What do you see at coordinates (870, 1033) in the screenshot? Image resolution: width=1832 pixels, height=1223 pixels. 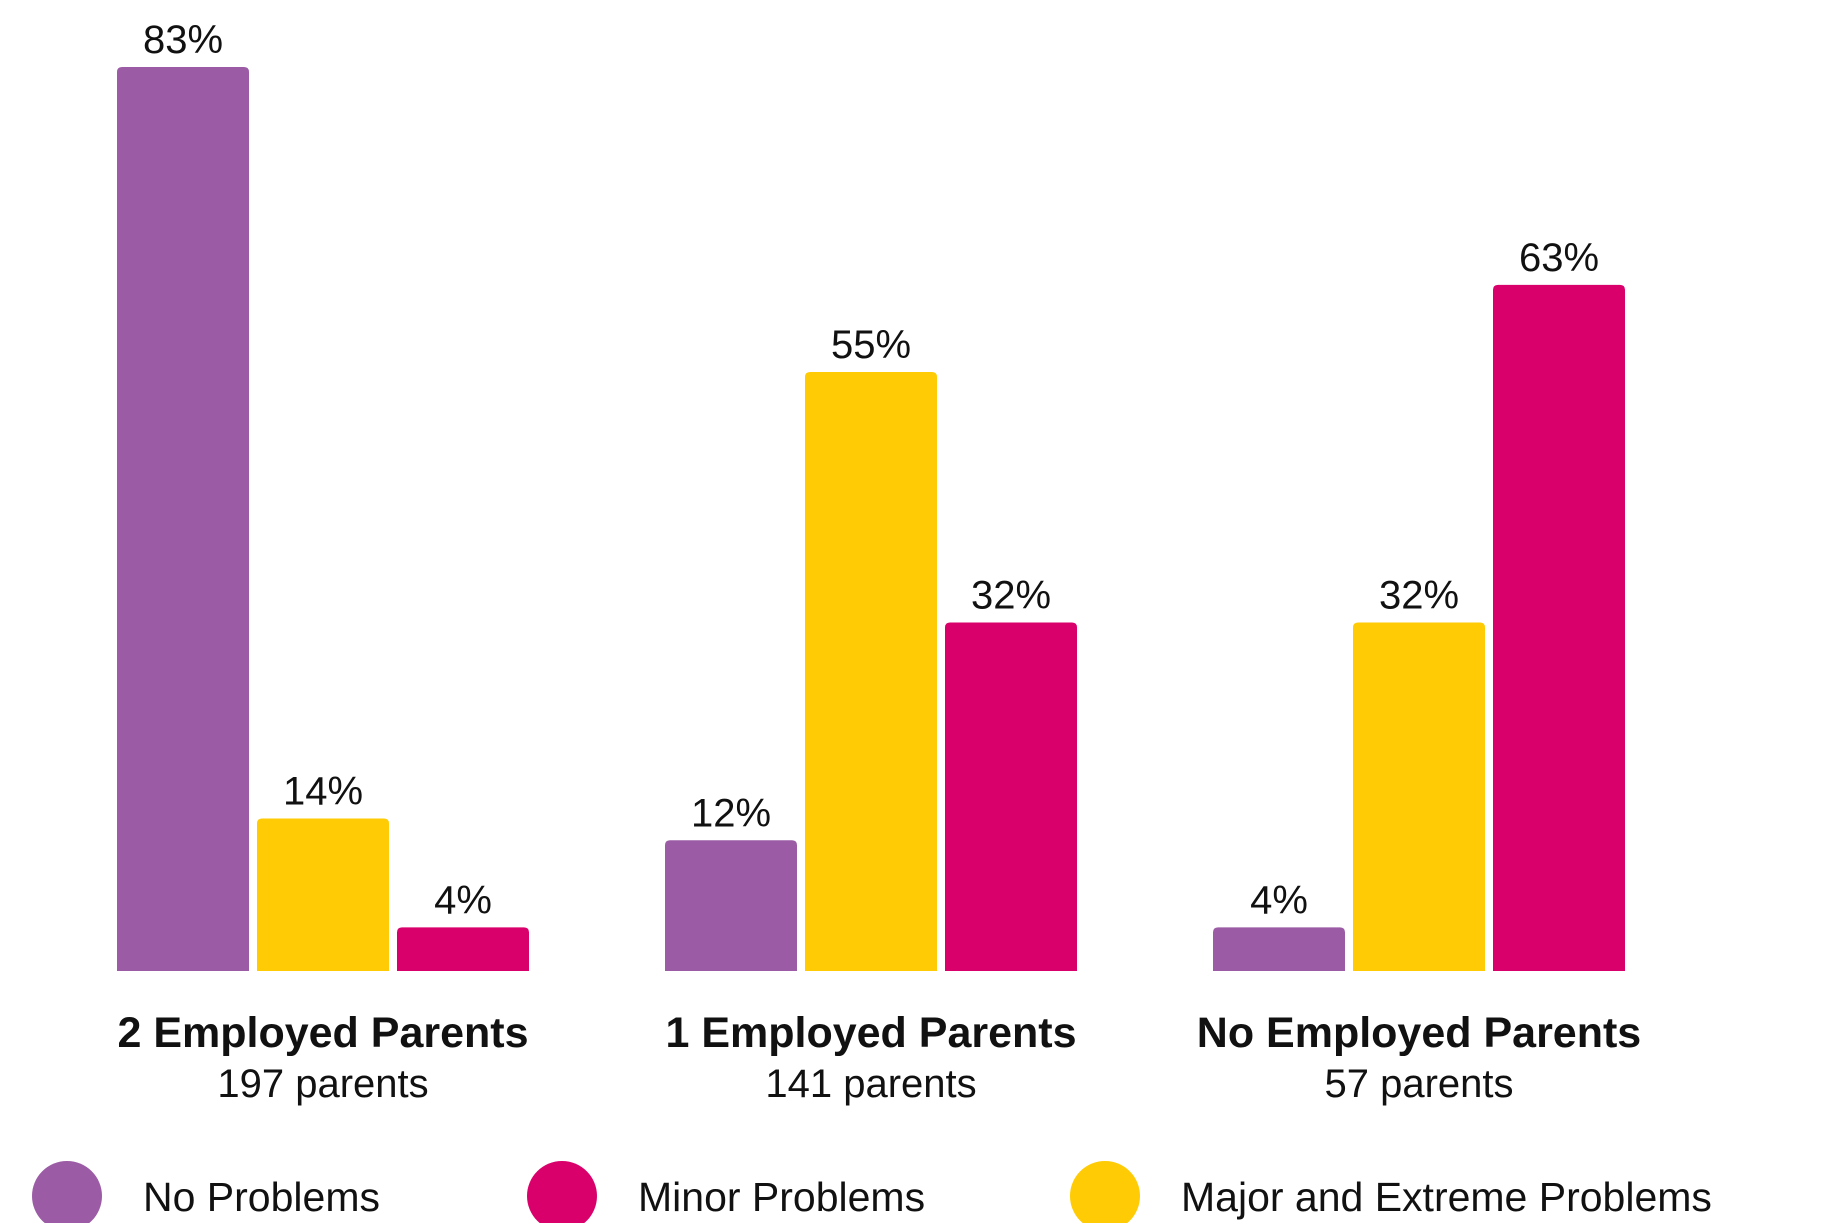 I see `category-label: 1 Employed Parents` at bounding box center [870, 1033].